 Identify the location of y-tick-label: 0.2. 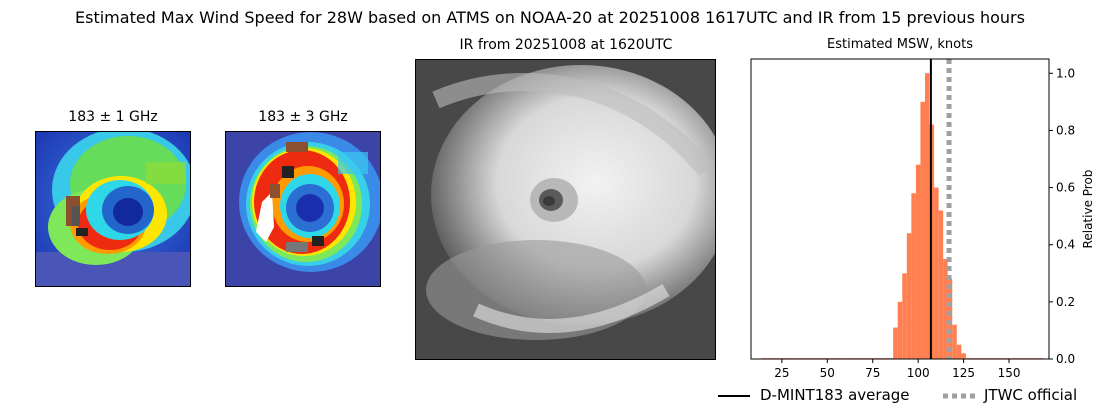
(1065, 302).